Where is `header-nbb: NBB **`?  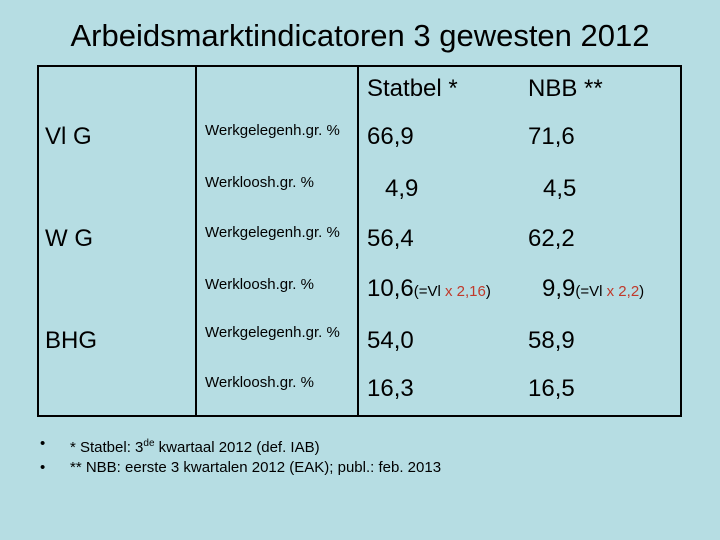
header-nbb: NBB ** is located at coordinates (565, 88).